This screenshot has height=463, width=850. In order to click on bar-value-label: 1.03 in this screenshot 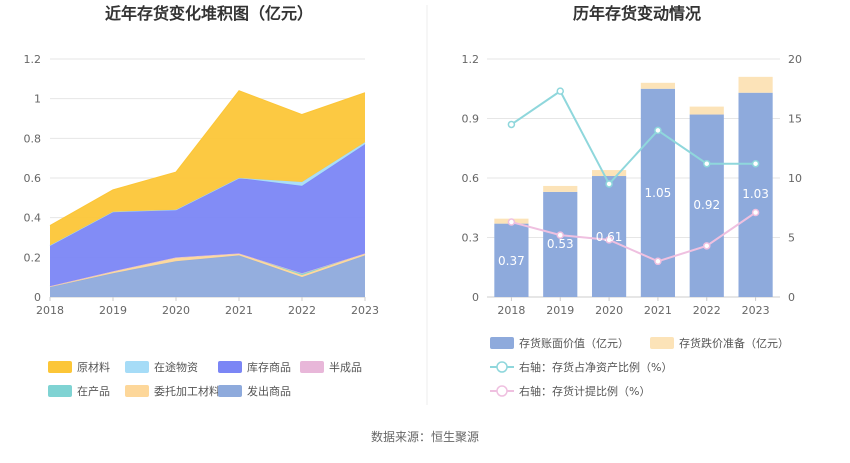, I will do `click(755, 194)`.